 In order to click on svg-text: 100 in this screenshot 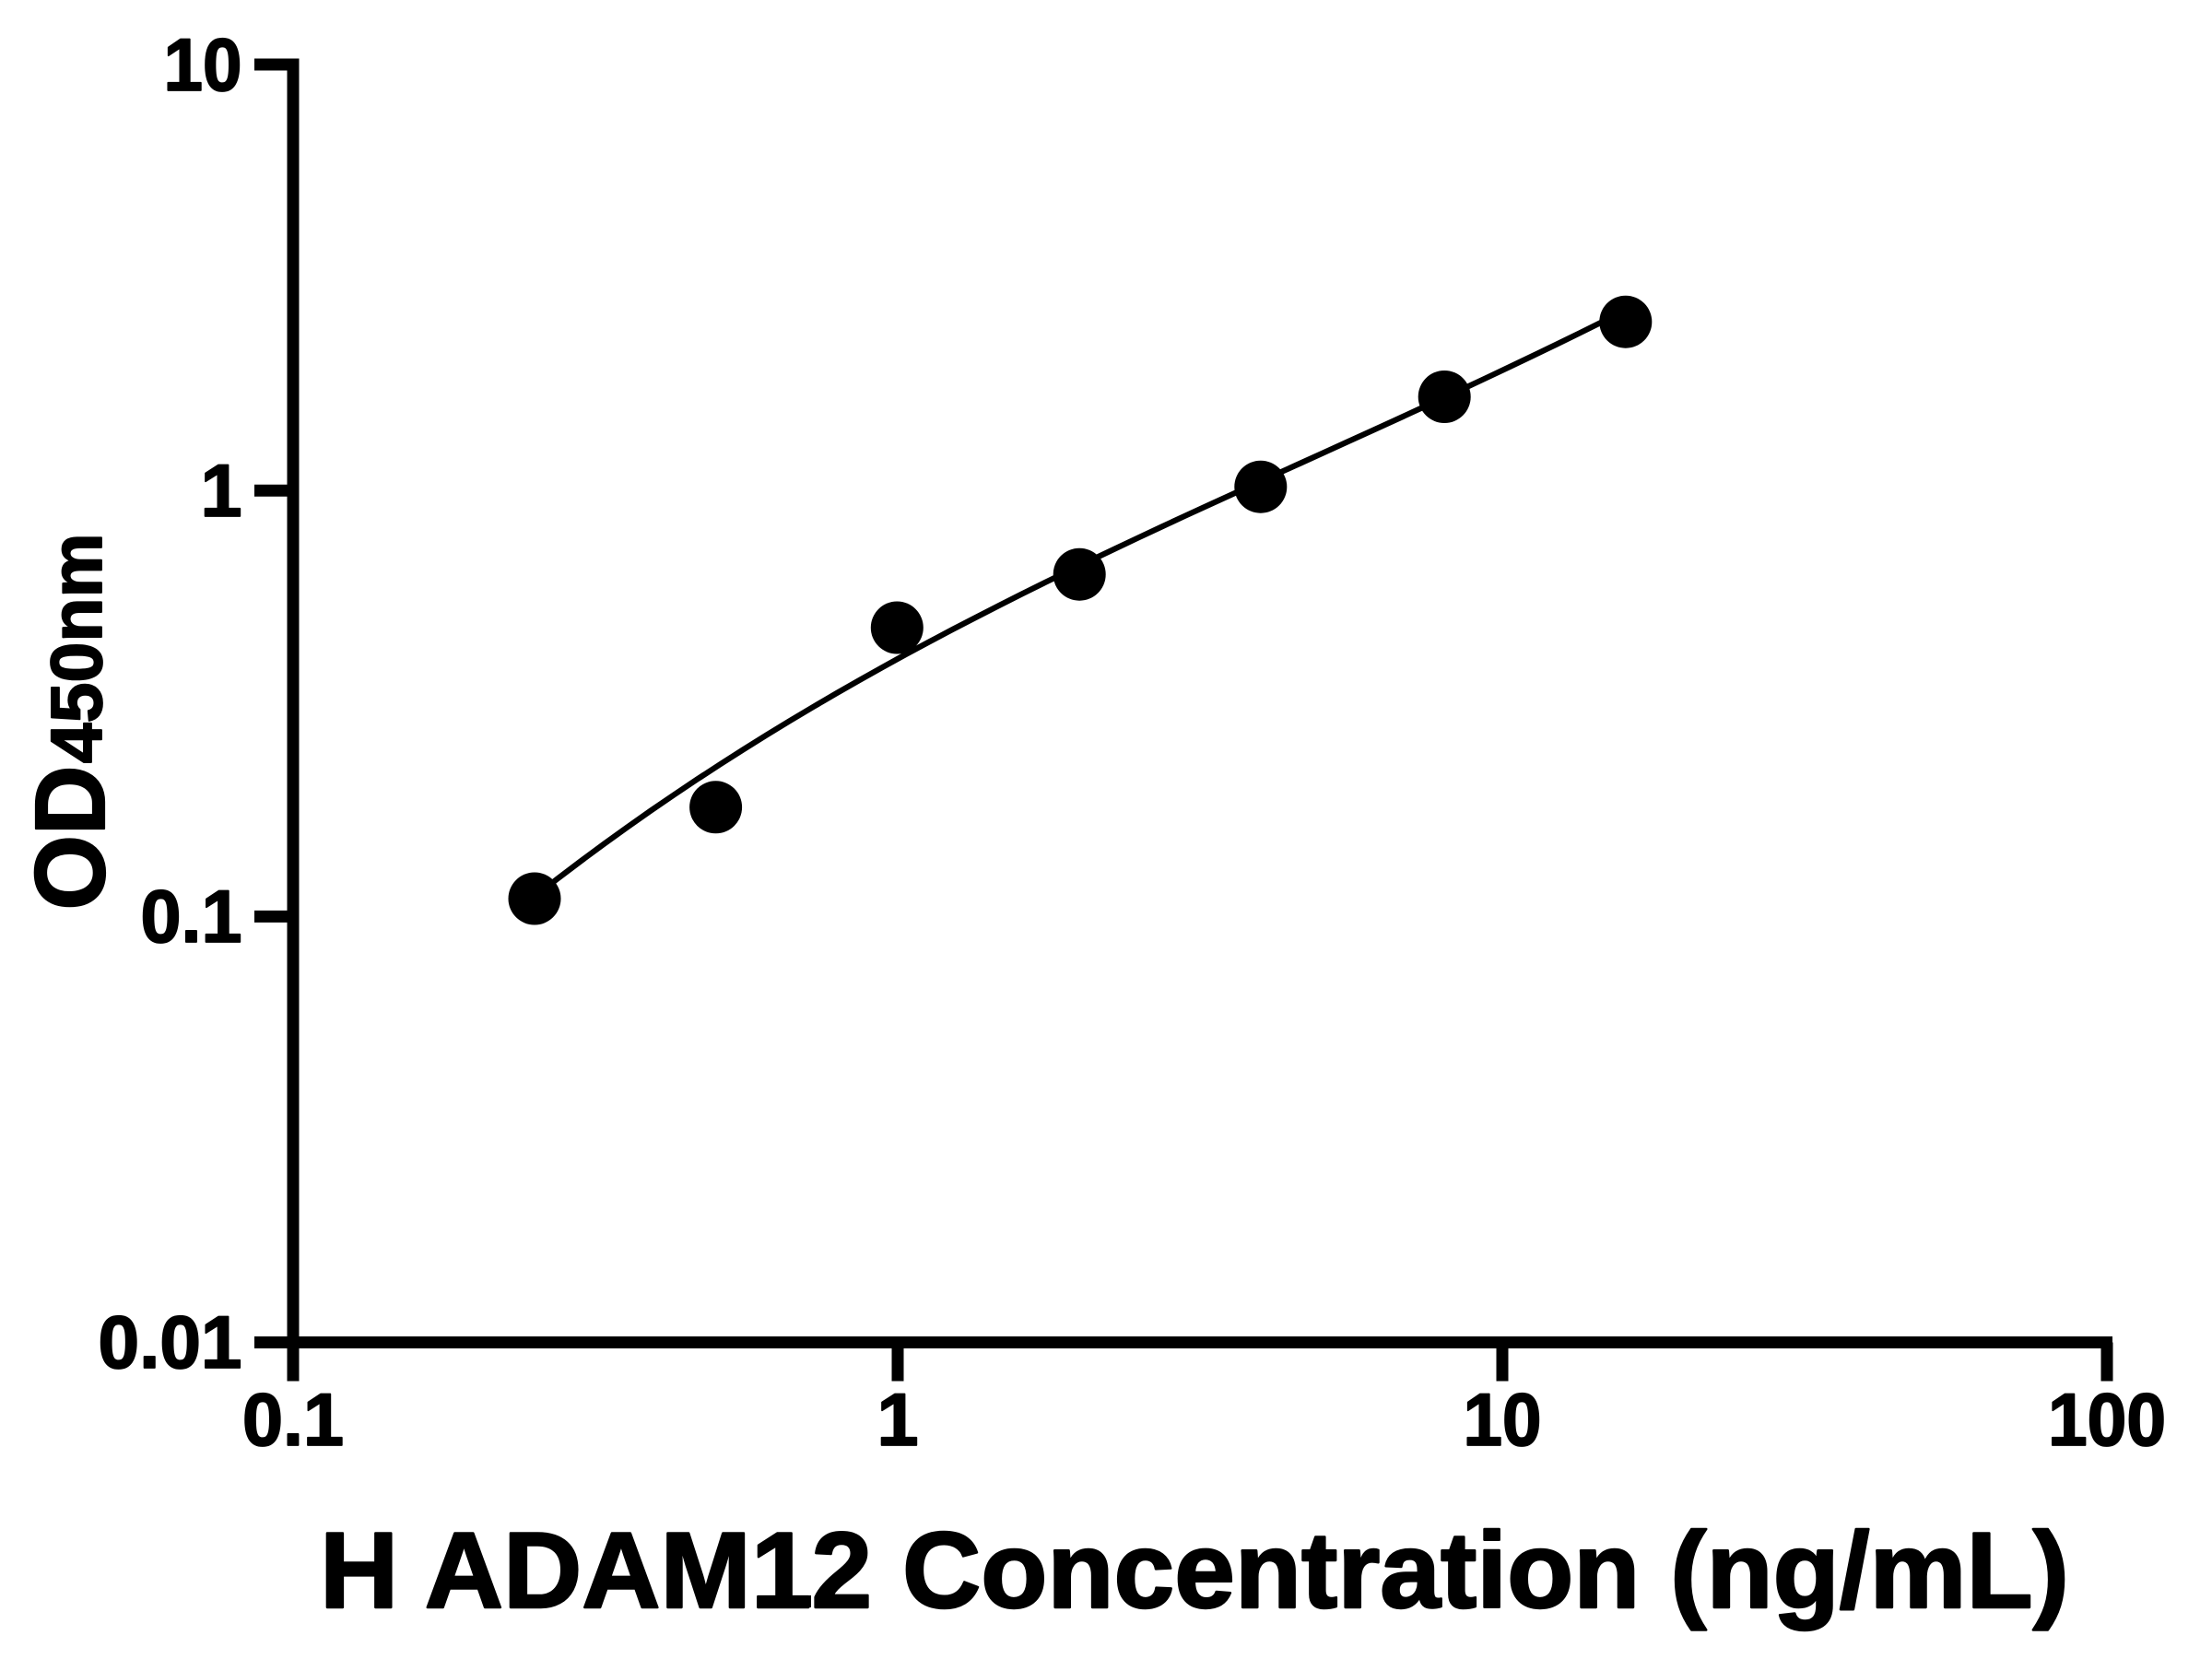, I will do `click(2107, 1420)`.